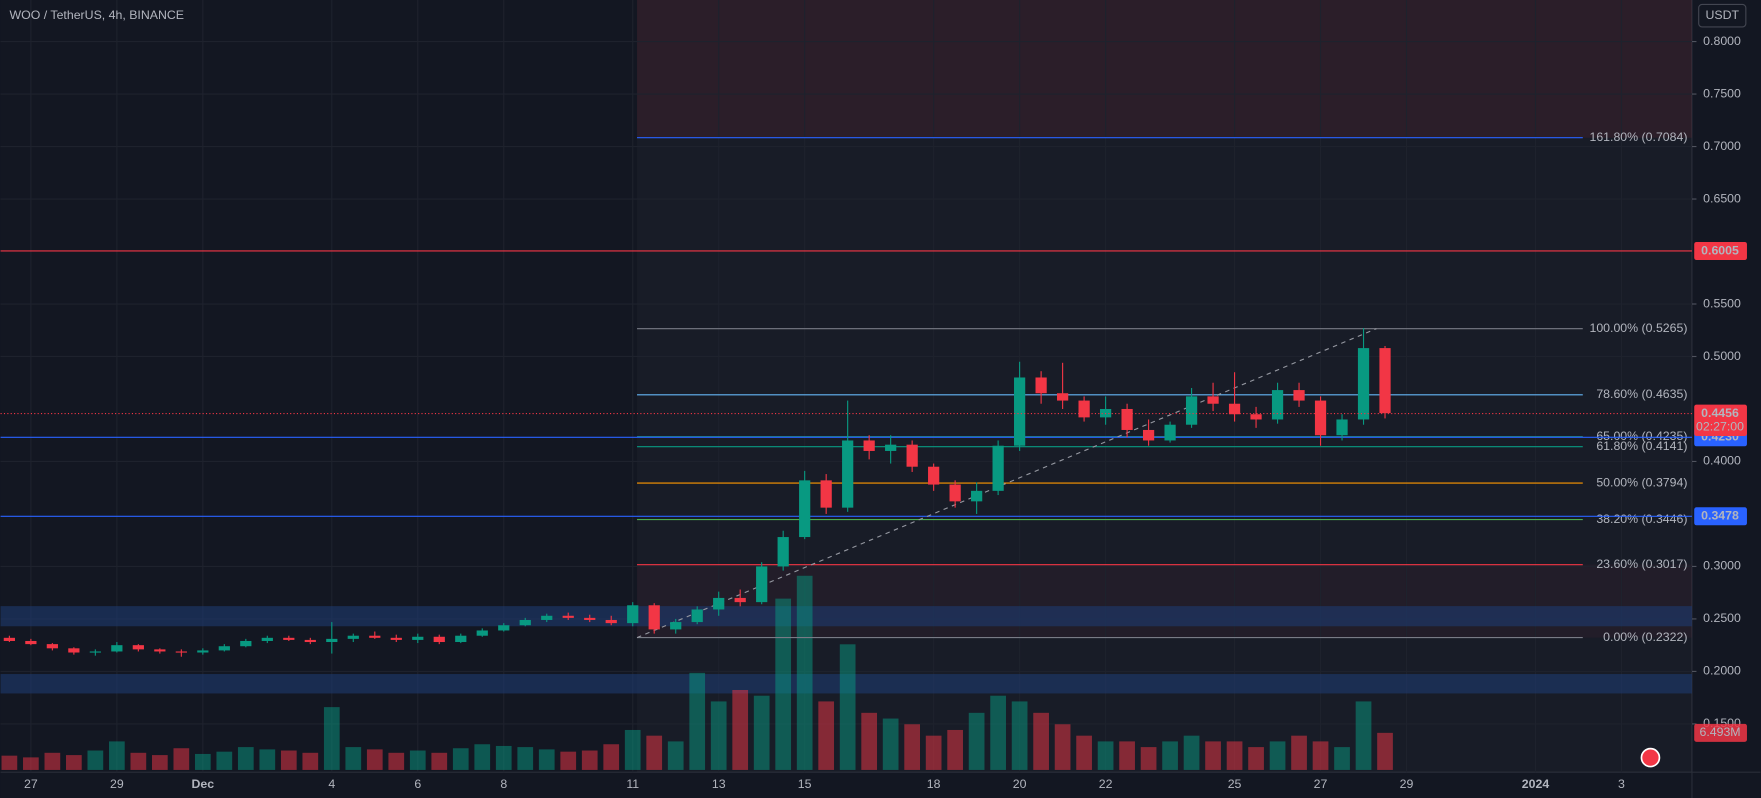 This screenshot has height=798, width=1761. Describe the element at coordinates (632, 784) in the screenshot. I see `x-tick-label: 11` at that location.